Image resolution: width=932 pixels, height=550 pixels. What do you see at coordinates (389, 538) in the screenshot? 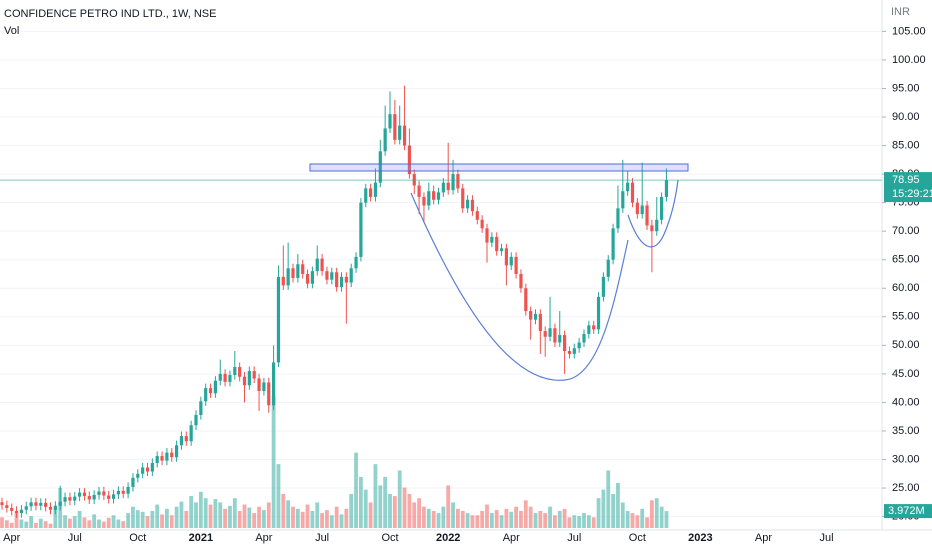
I see `x-tick-label: Oct` at bounding box center [389, 538].